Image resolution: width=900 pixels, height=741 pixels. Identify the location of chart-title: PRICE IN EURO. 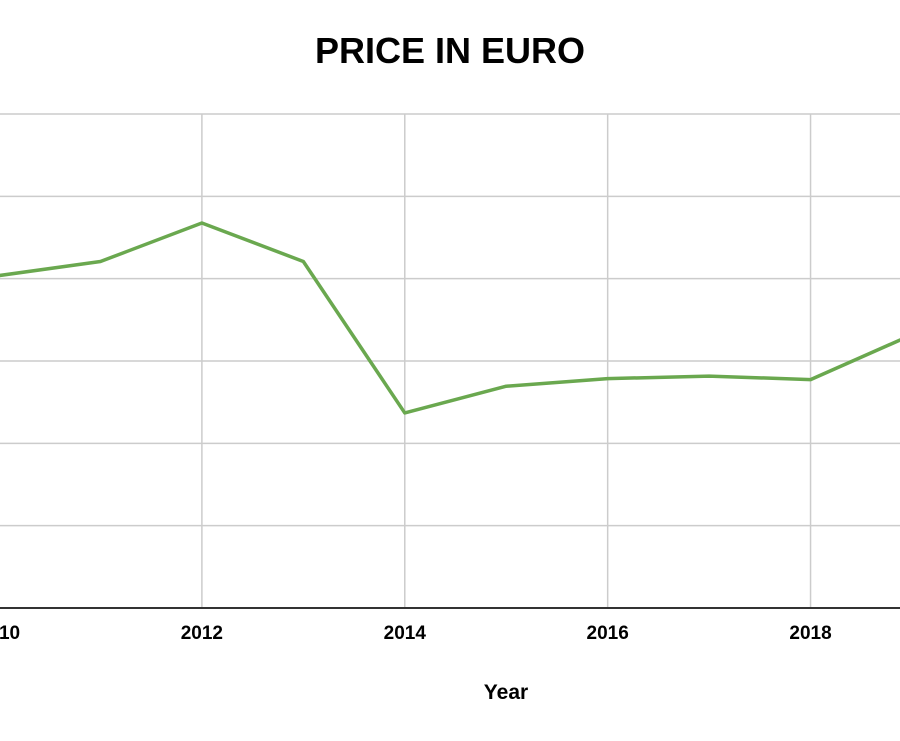
(450, 50).